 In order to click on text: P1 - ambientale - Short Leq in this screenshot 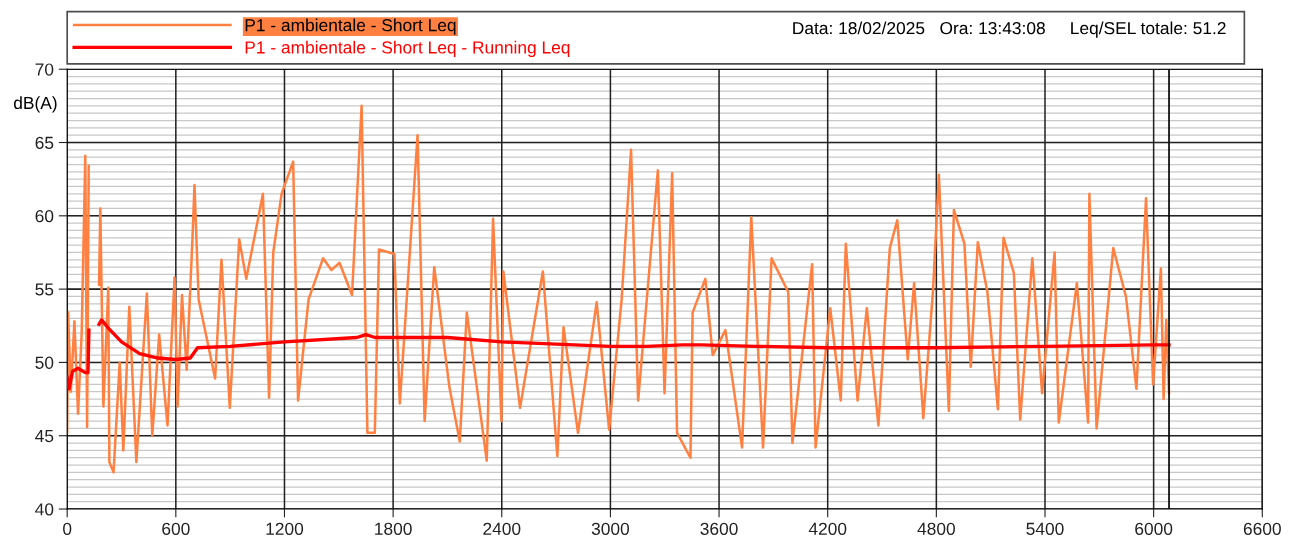, I will do `click(350, 26)`.